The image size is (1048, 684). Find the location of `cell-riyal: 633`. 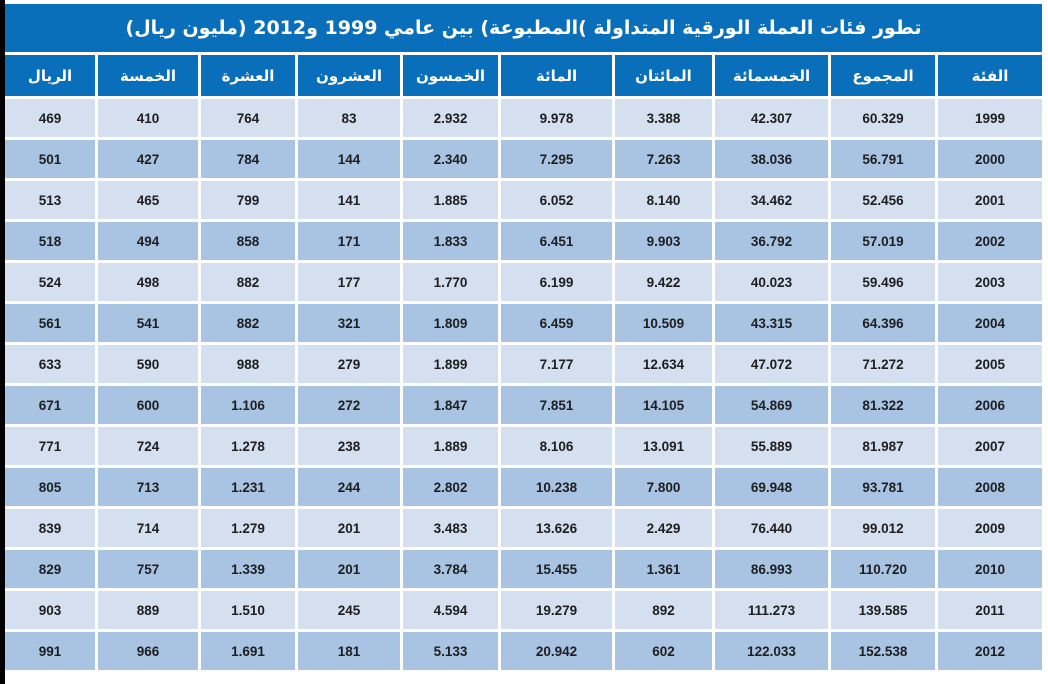

cell-riyal: 633 is located at coordinates (50, 364).